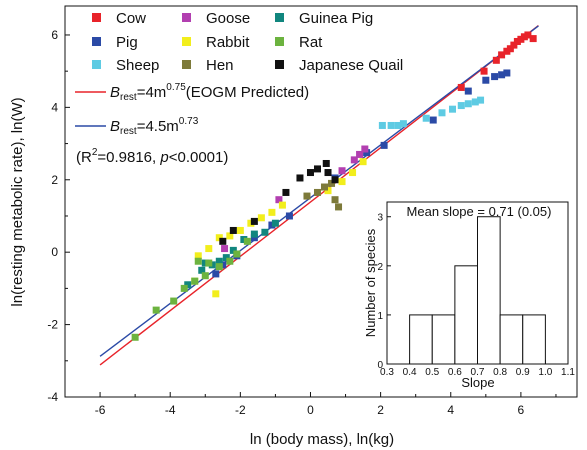 The image size is (587, 450). Describe the element at coordinates (100, 410) in the screenshot. I see `x-tick-label: -6` at that location.